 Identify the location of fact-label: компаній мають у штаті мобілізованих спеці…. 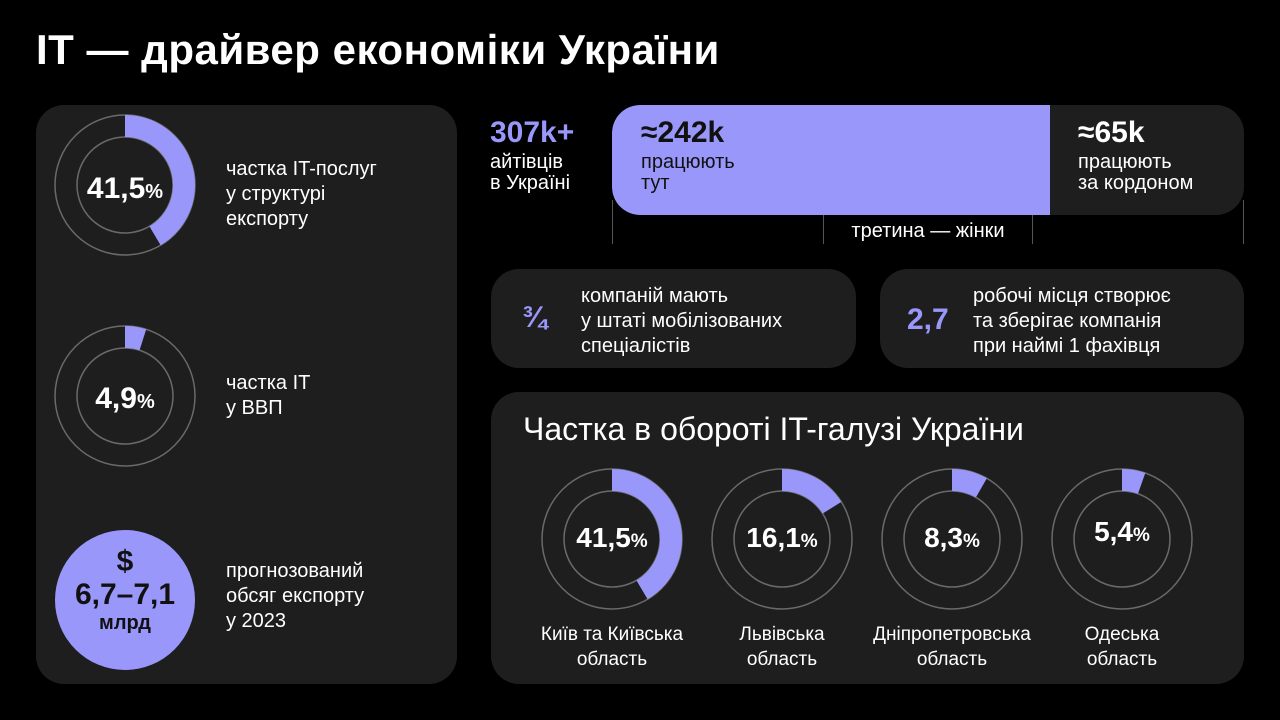
(682, 321).